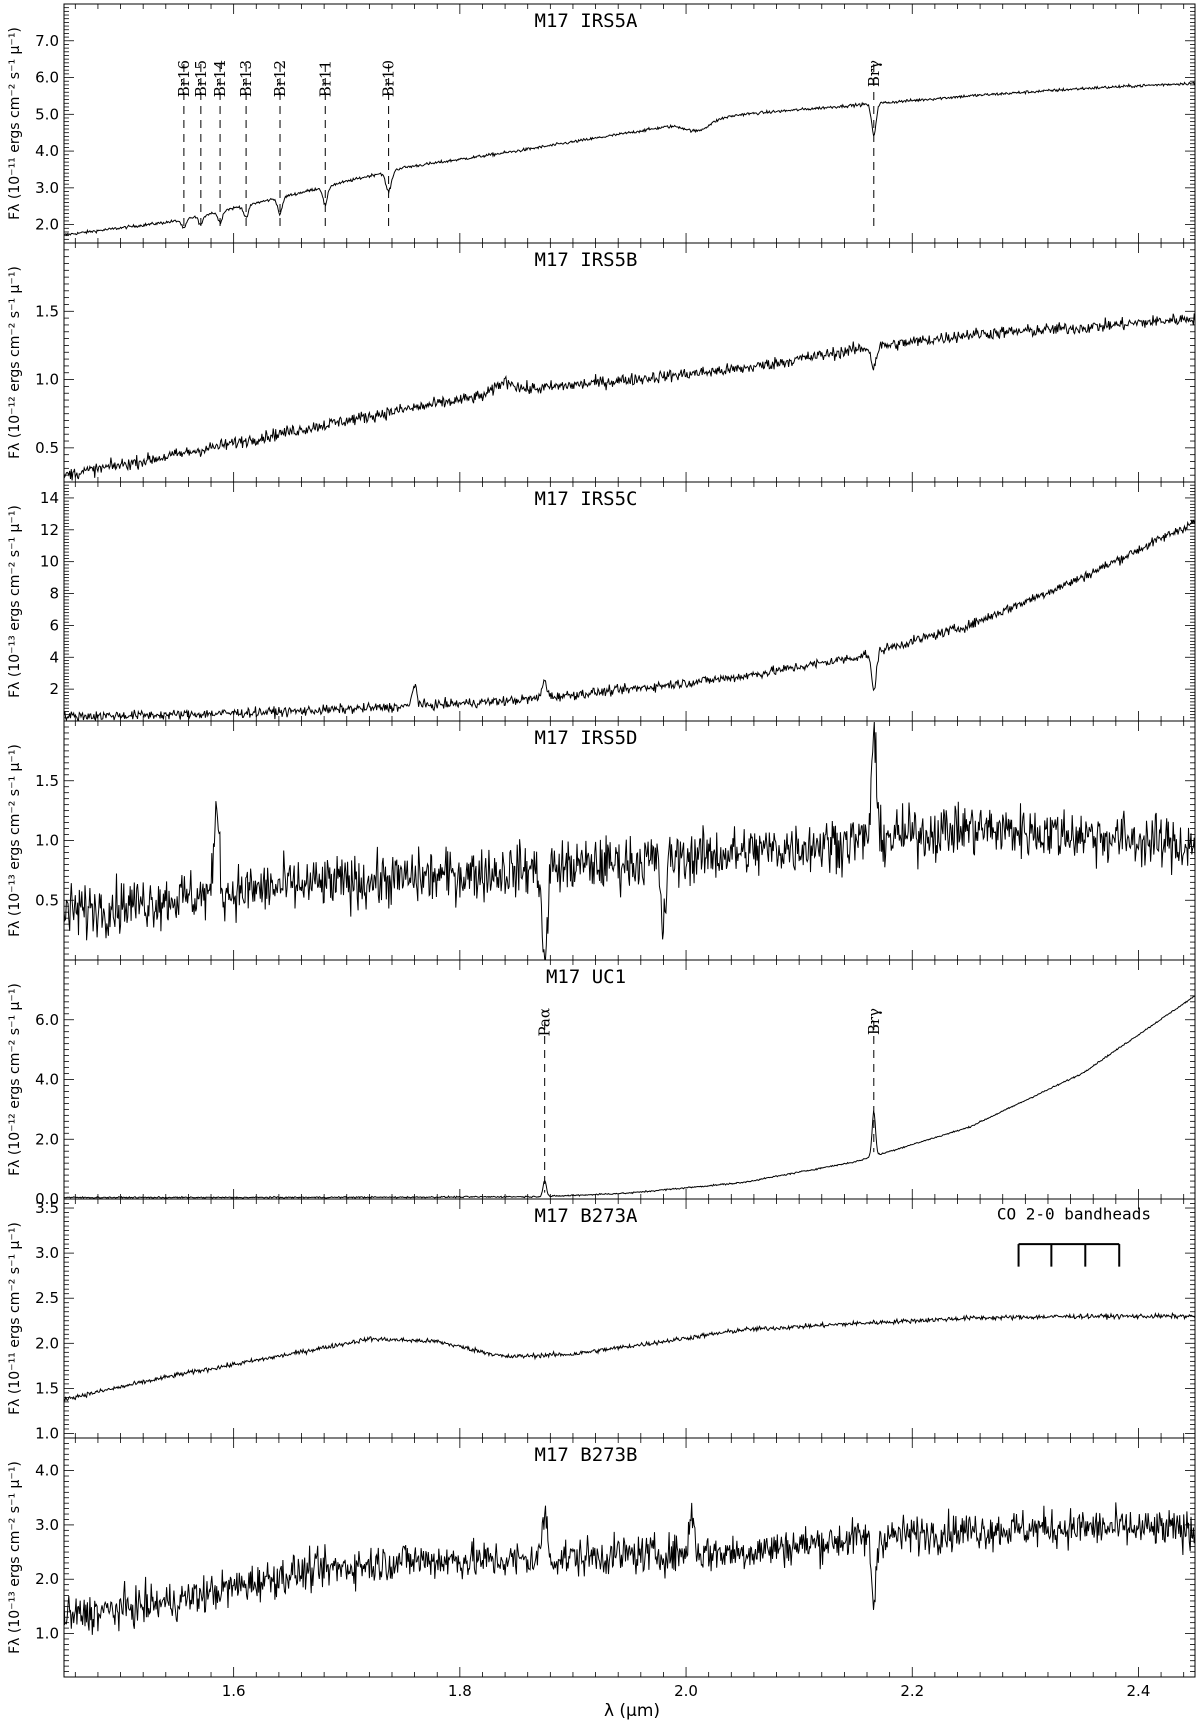 The image size is (1200, 1720). Describe the element at coordinates (587, 1216) in the screenshot. I see `panel-title: M17 B273A` at that location.